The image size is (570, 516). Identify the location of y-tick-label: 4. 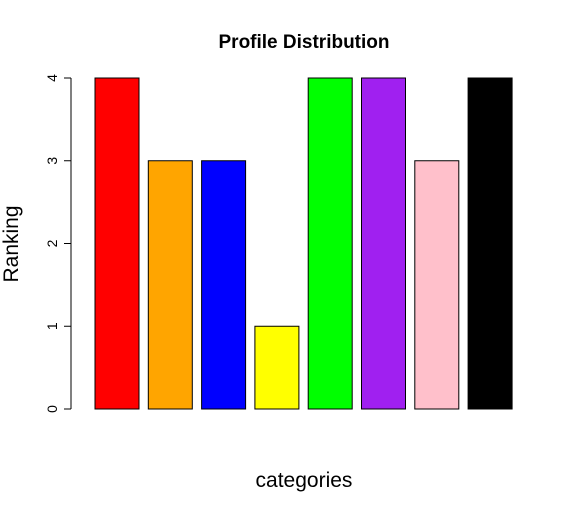
(52, 78).